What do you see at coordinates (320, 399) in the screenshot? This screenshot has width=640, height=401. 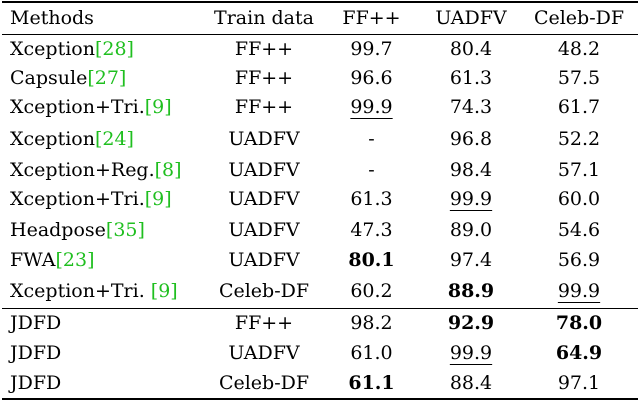 I see `bottom-rule` at bounding box center [320, 399].